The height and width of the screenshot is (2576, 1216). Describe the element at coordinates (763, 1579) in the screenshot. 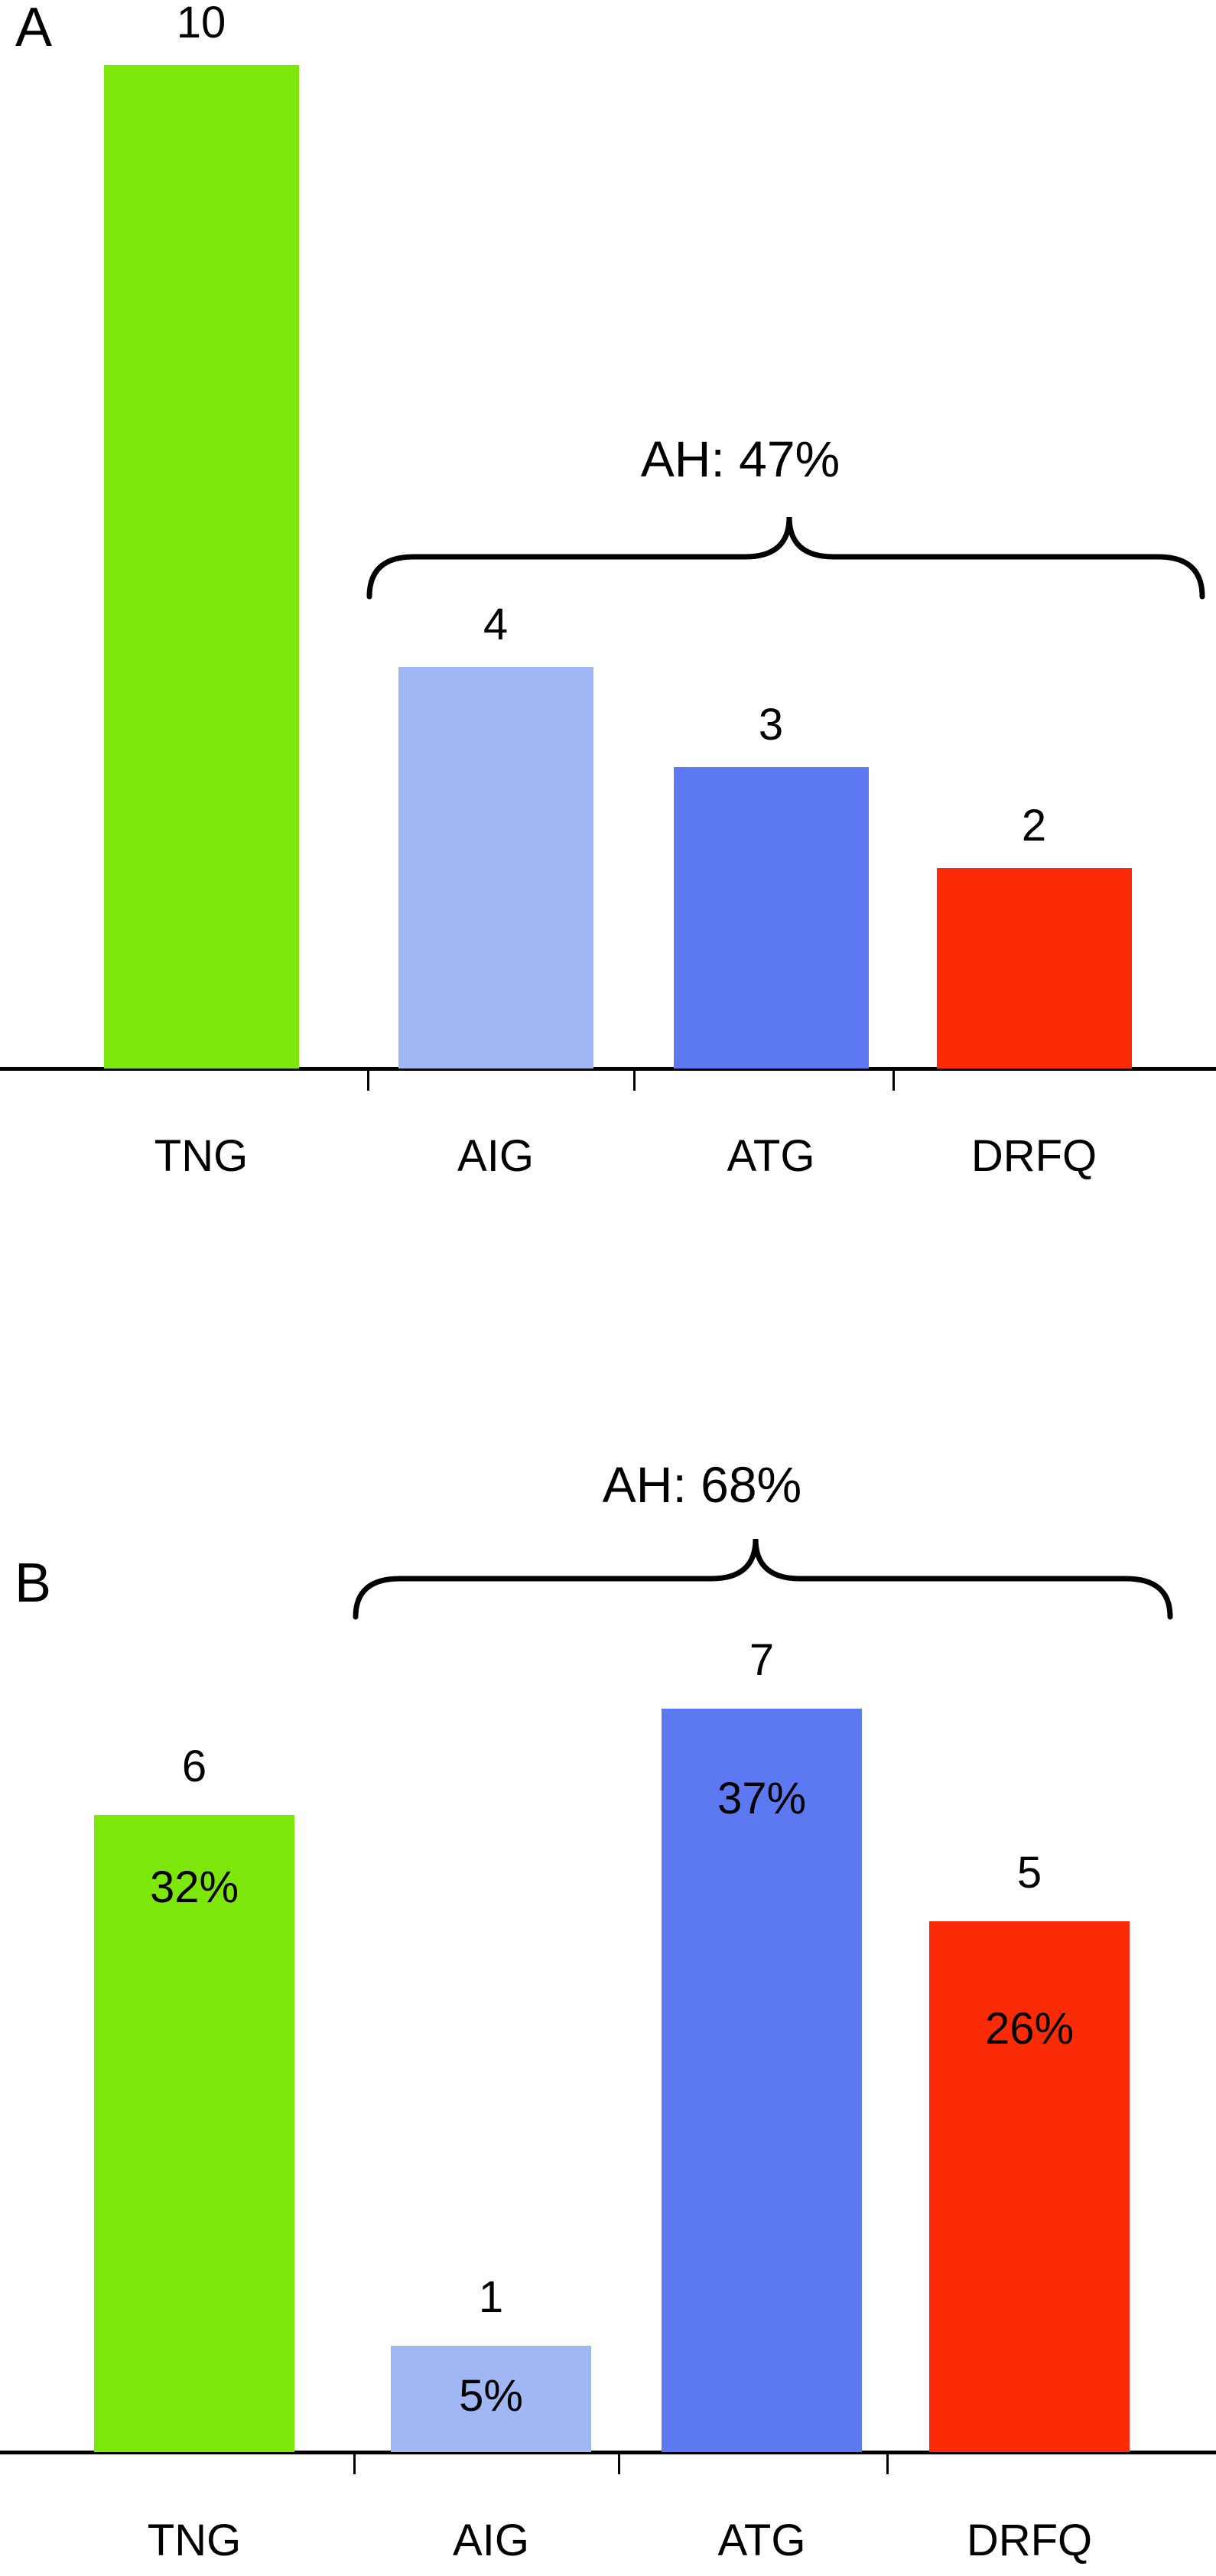

I see `panel-b-curly-brace-icon` at that location.